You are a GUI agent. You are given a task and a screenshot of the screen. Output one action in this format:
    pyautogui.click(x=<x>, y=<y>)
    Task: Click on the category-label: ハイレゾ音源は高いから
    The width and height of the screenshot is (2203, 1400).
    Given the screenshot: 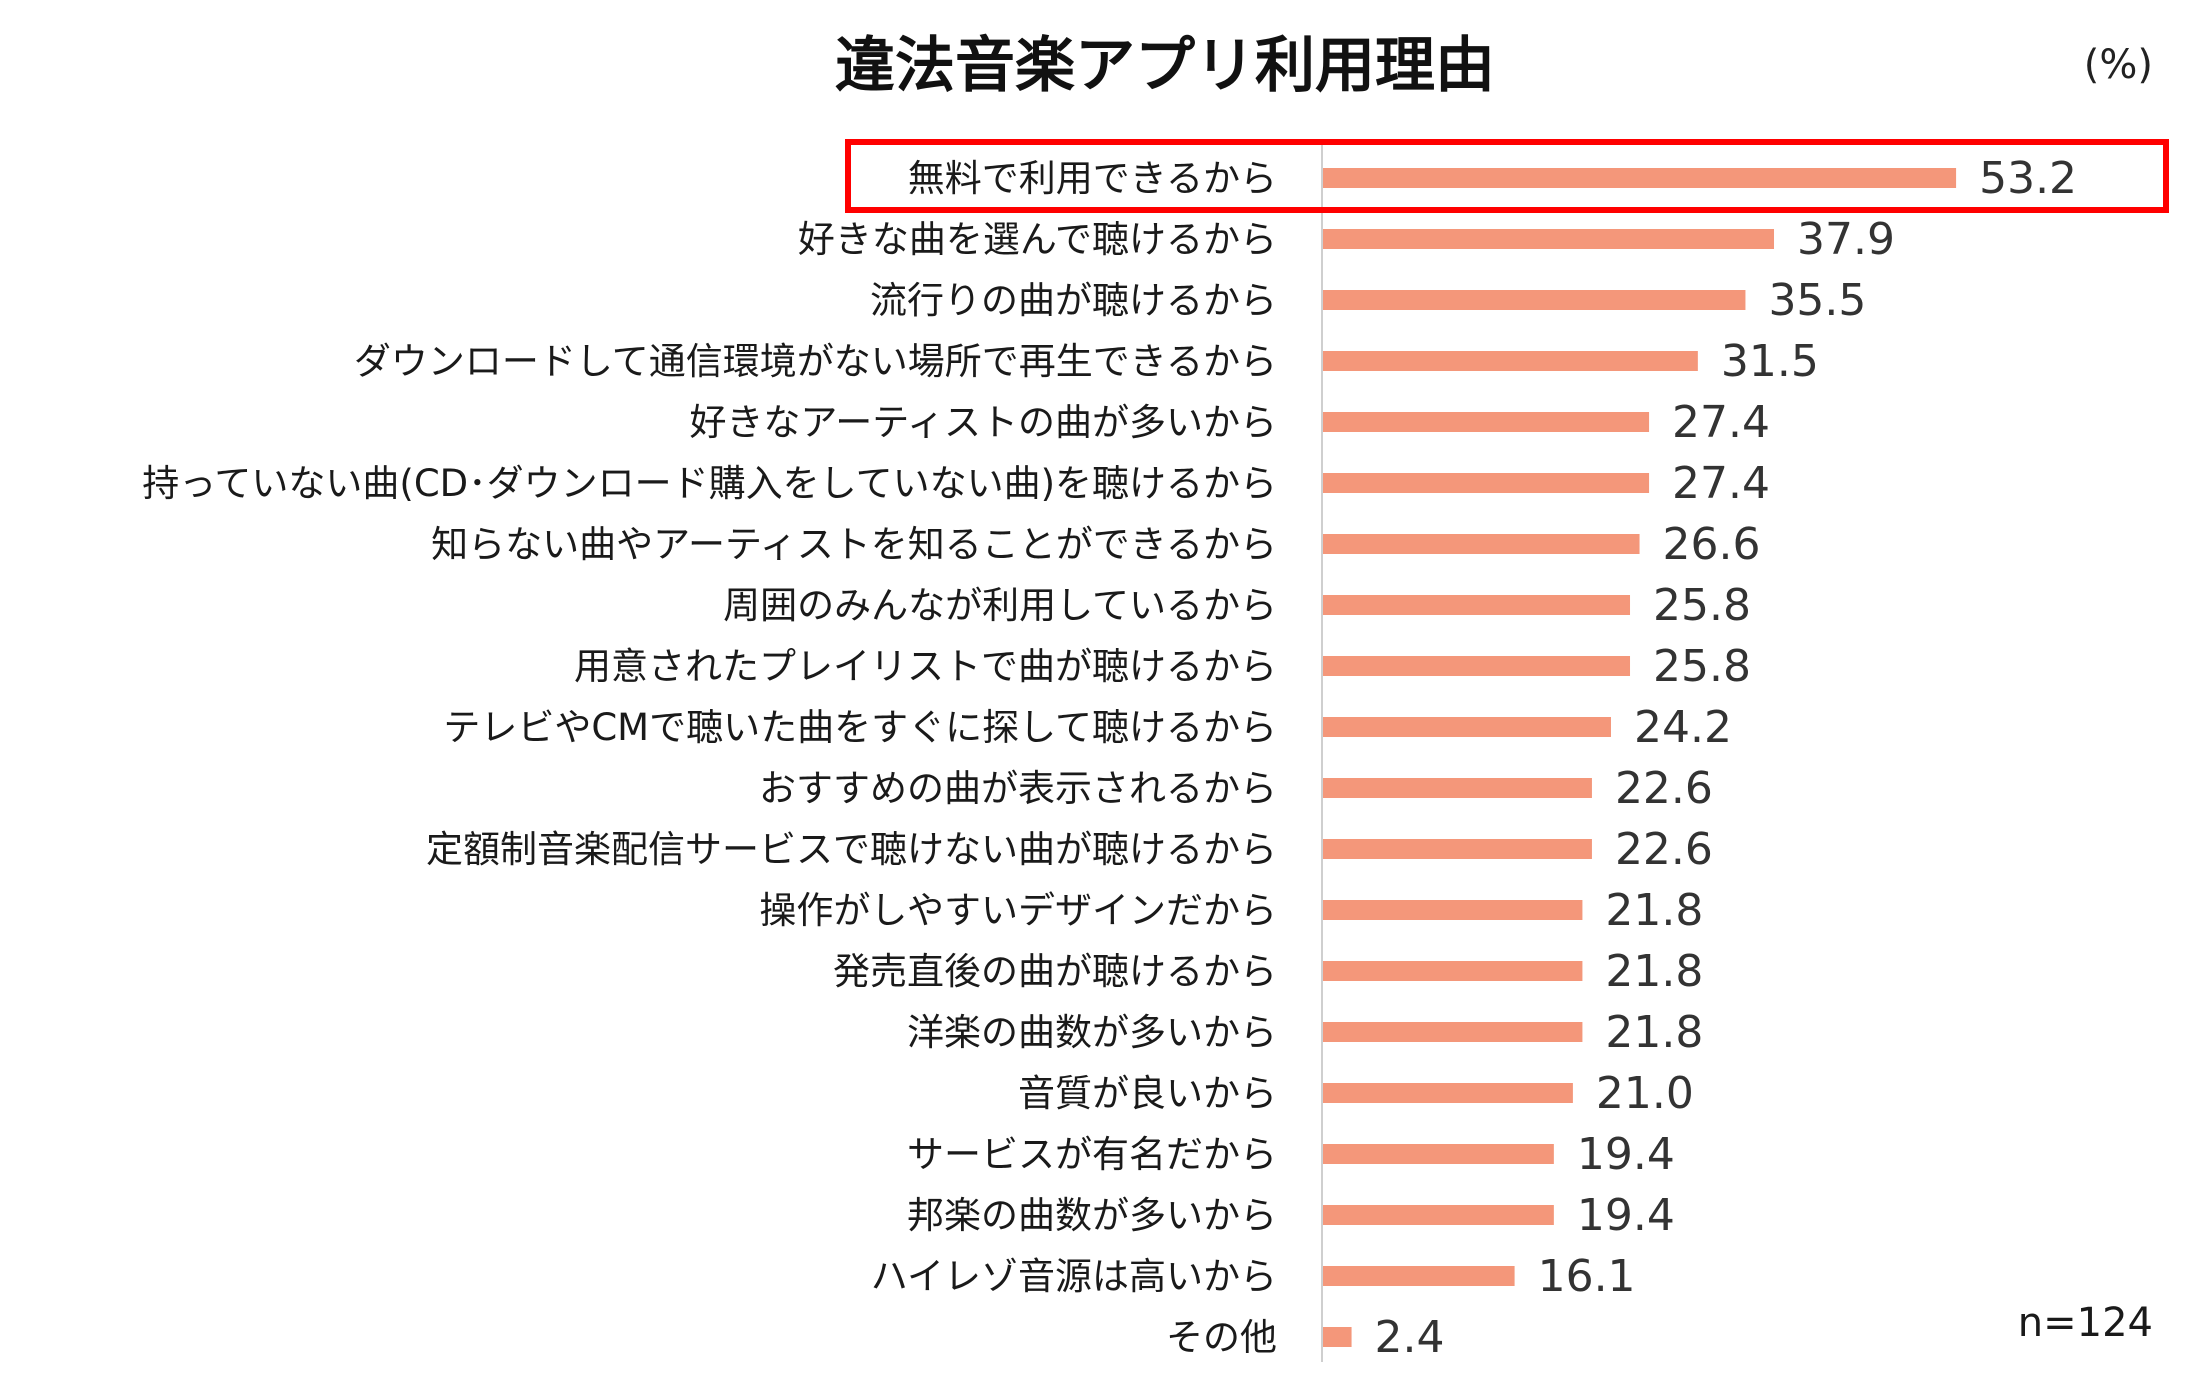 What is the action you would take?
    pyautogui.click(x=1074, y=1276)
    